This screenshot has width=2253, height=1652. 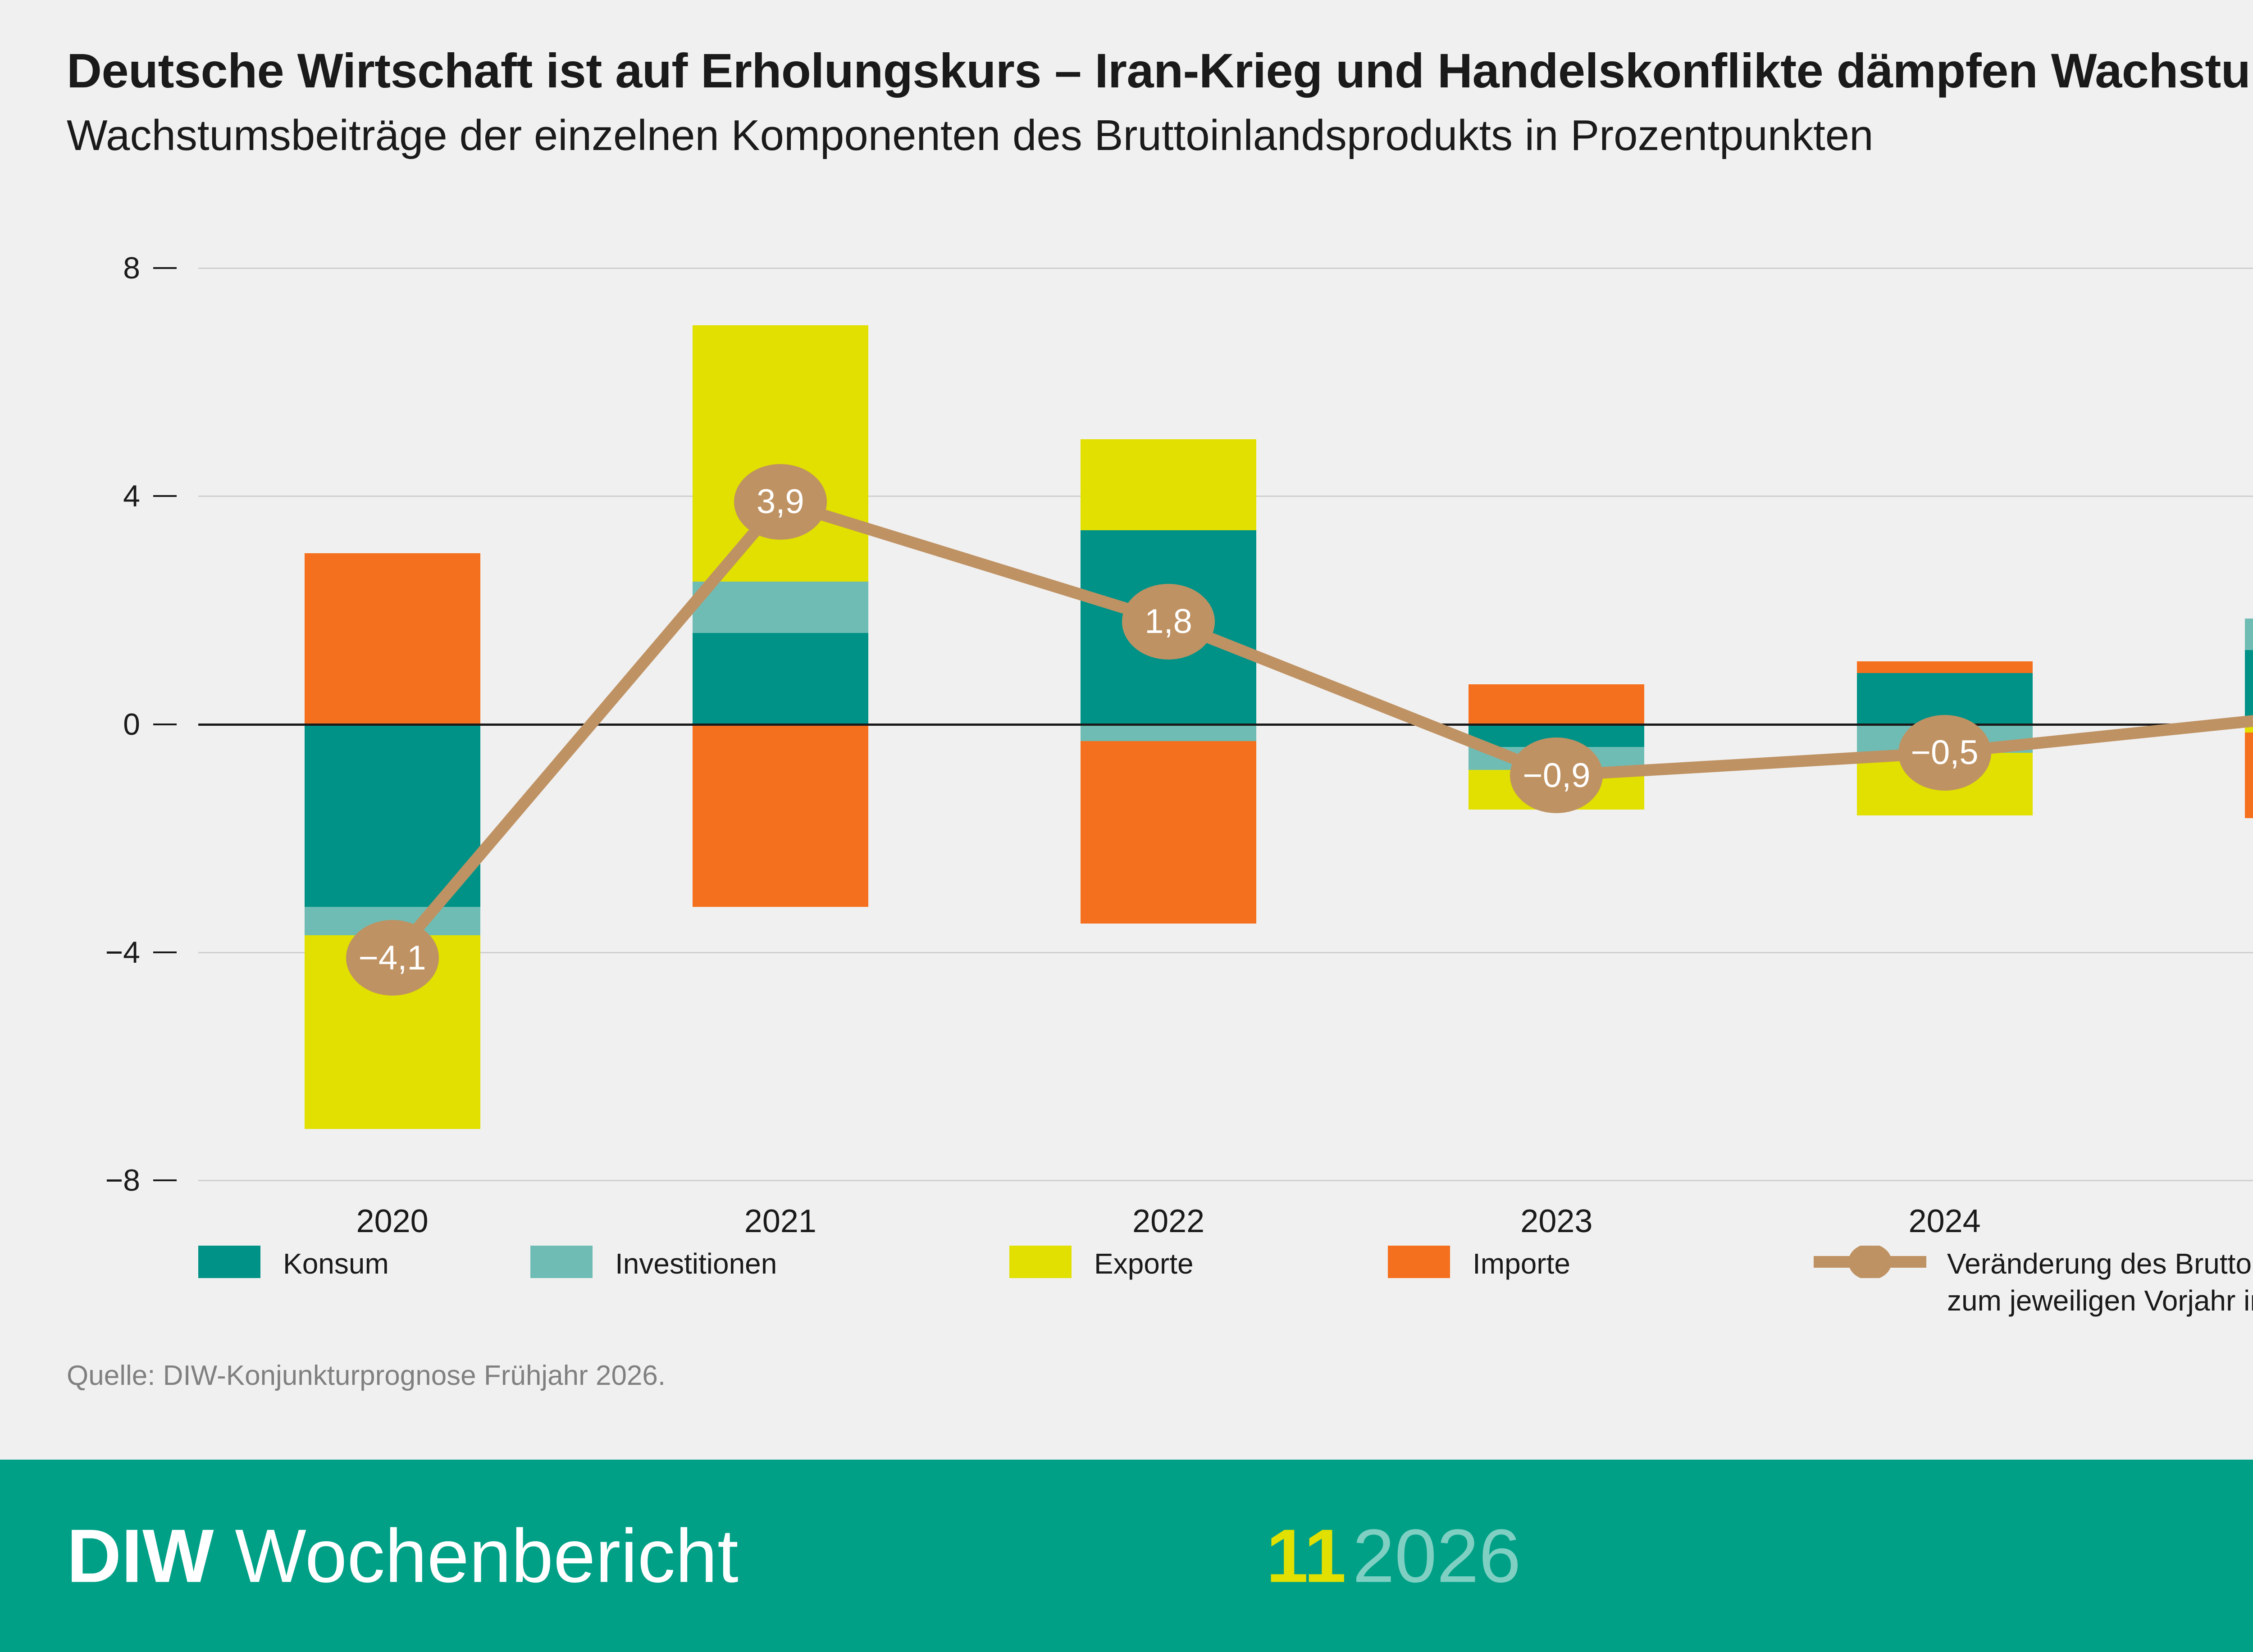 I want to click on y-axis-label: 4, so click(x=131, y=496).